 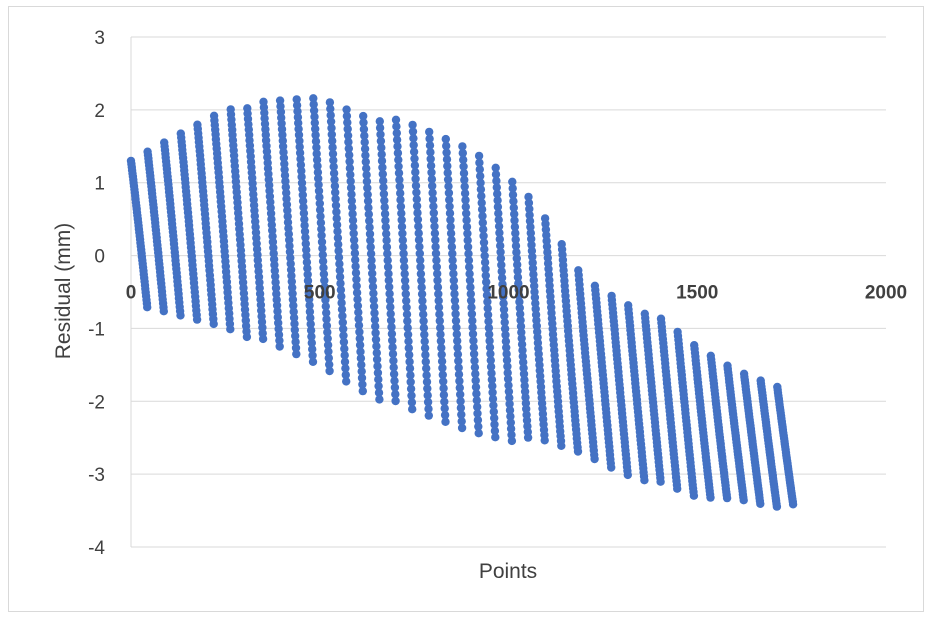 I want to click on x-tick-label: 1000, so click(x=508, y=293).